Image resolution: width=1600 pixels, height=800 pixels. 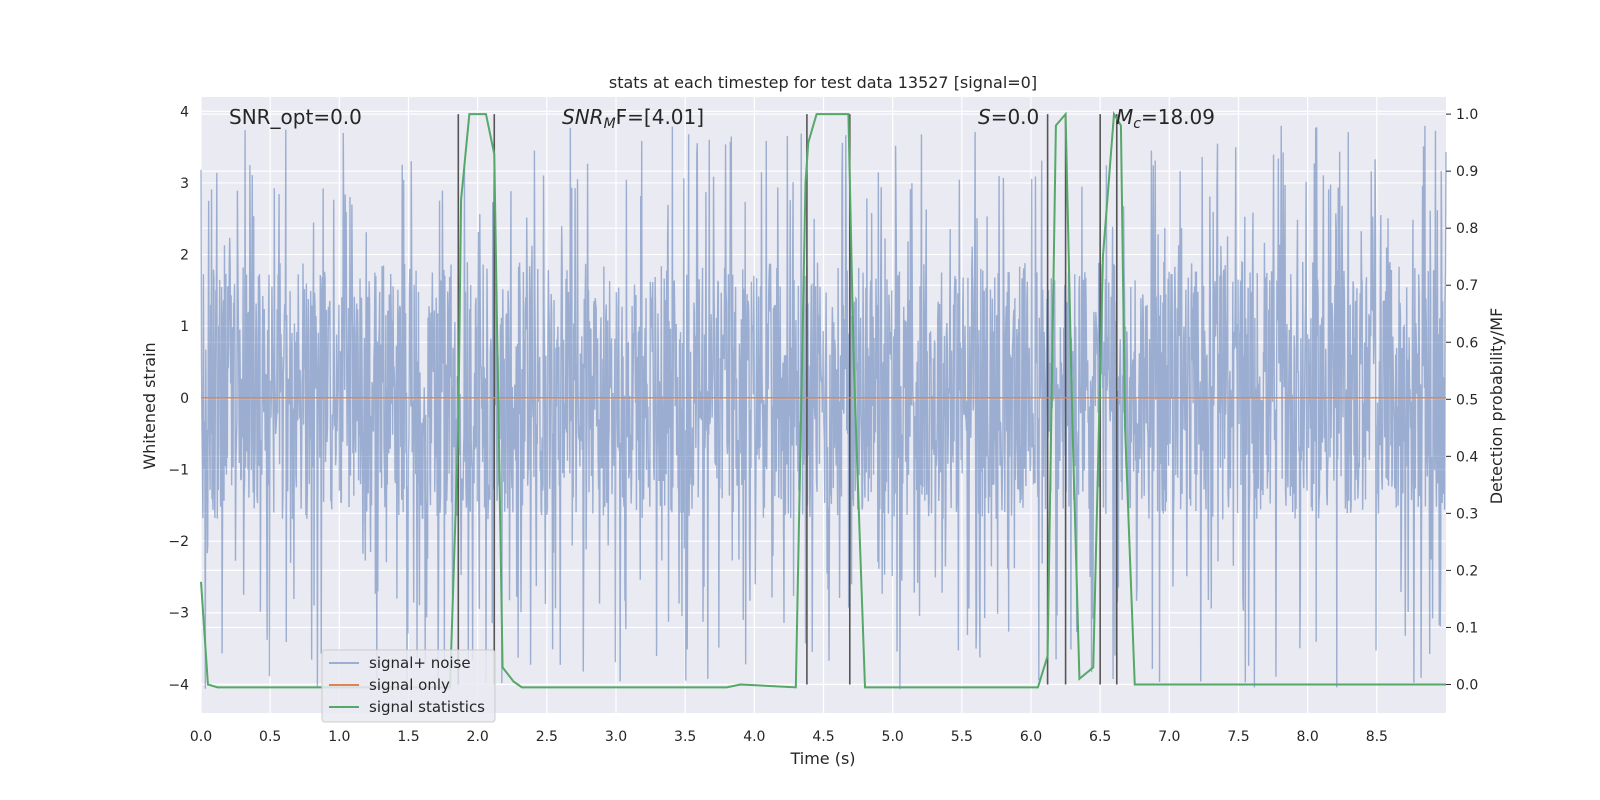 I want to click on y-right-tick-label: 0.5, so click(x=1467, y=400).